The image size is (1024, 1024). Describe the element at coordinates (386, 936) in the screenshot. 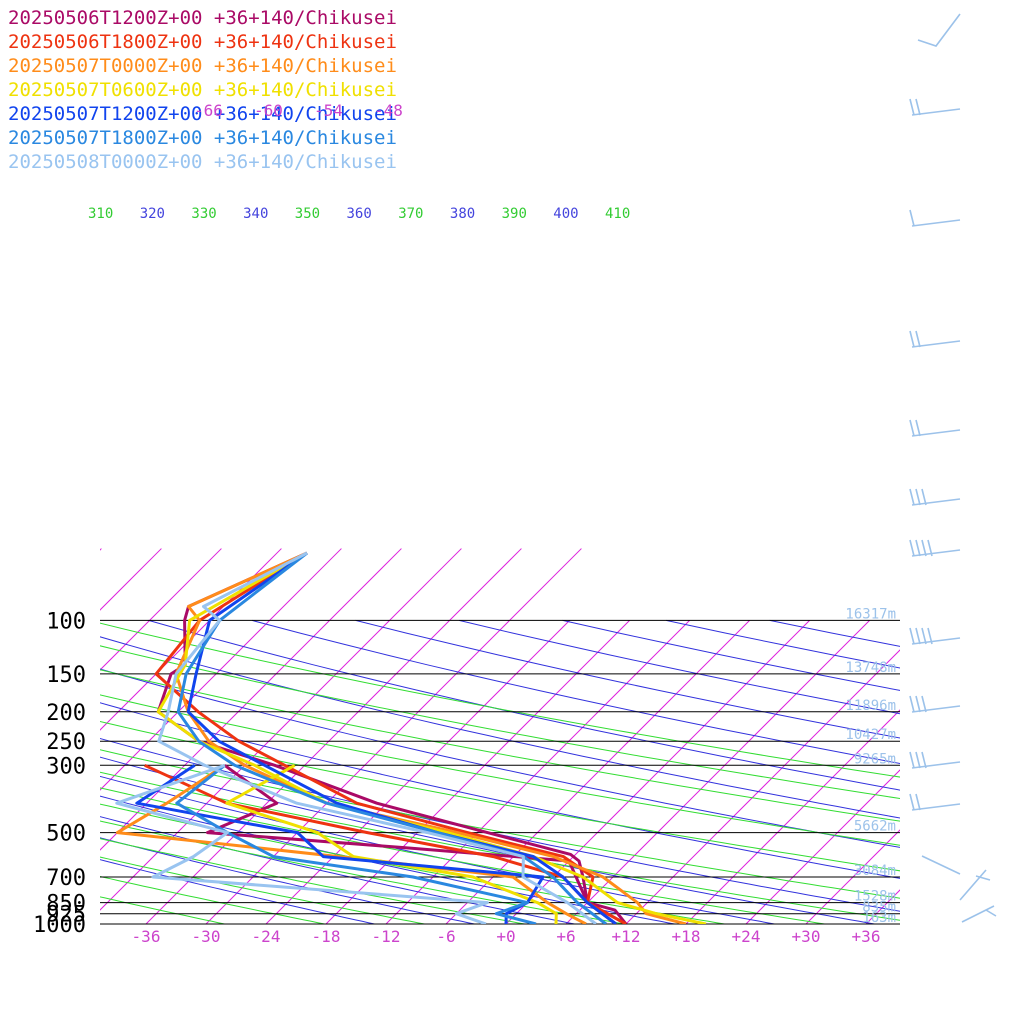

I see `temperature-tick-label: -12` at that location.